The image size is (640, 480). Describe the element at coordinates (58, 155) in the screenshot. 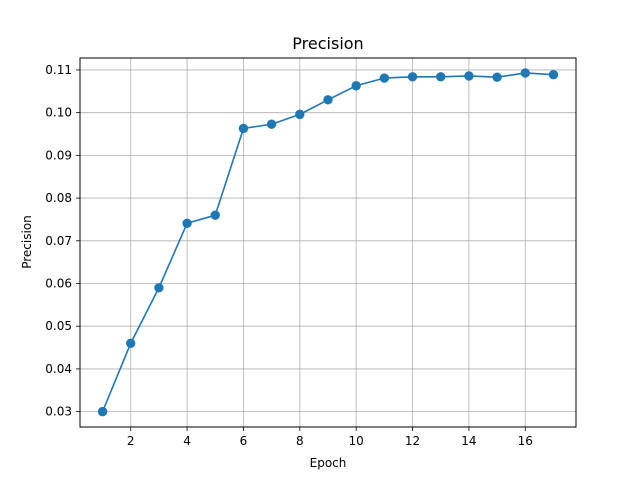

I see `y-tick-label: 0.09` at that location.